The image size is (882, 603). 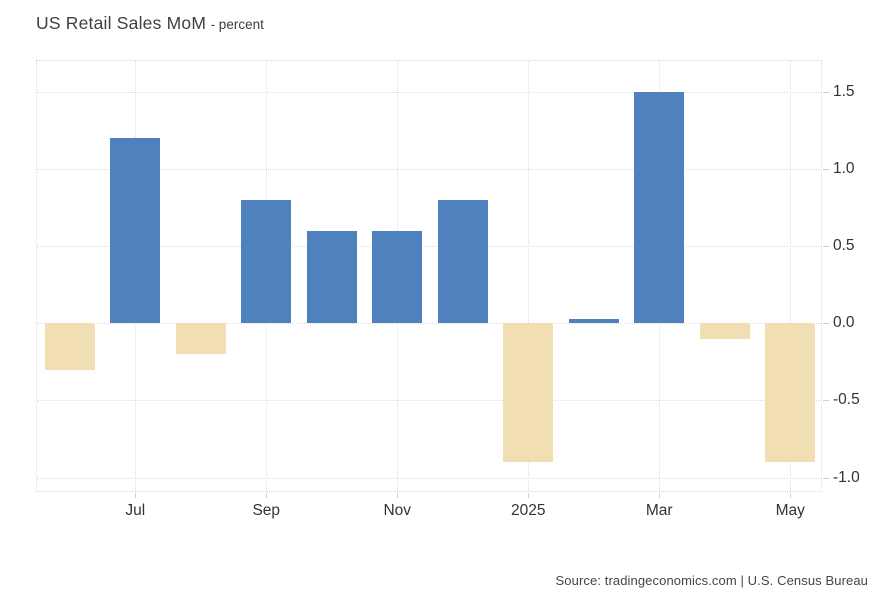 I want to click on x-tick-mark-Nov, so click(x=398, y=495).